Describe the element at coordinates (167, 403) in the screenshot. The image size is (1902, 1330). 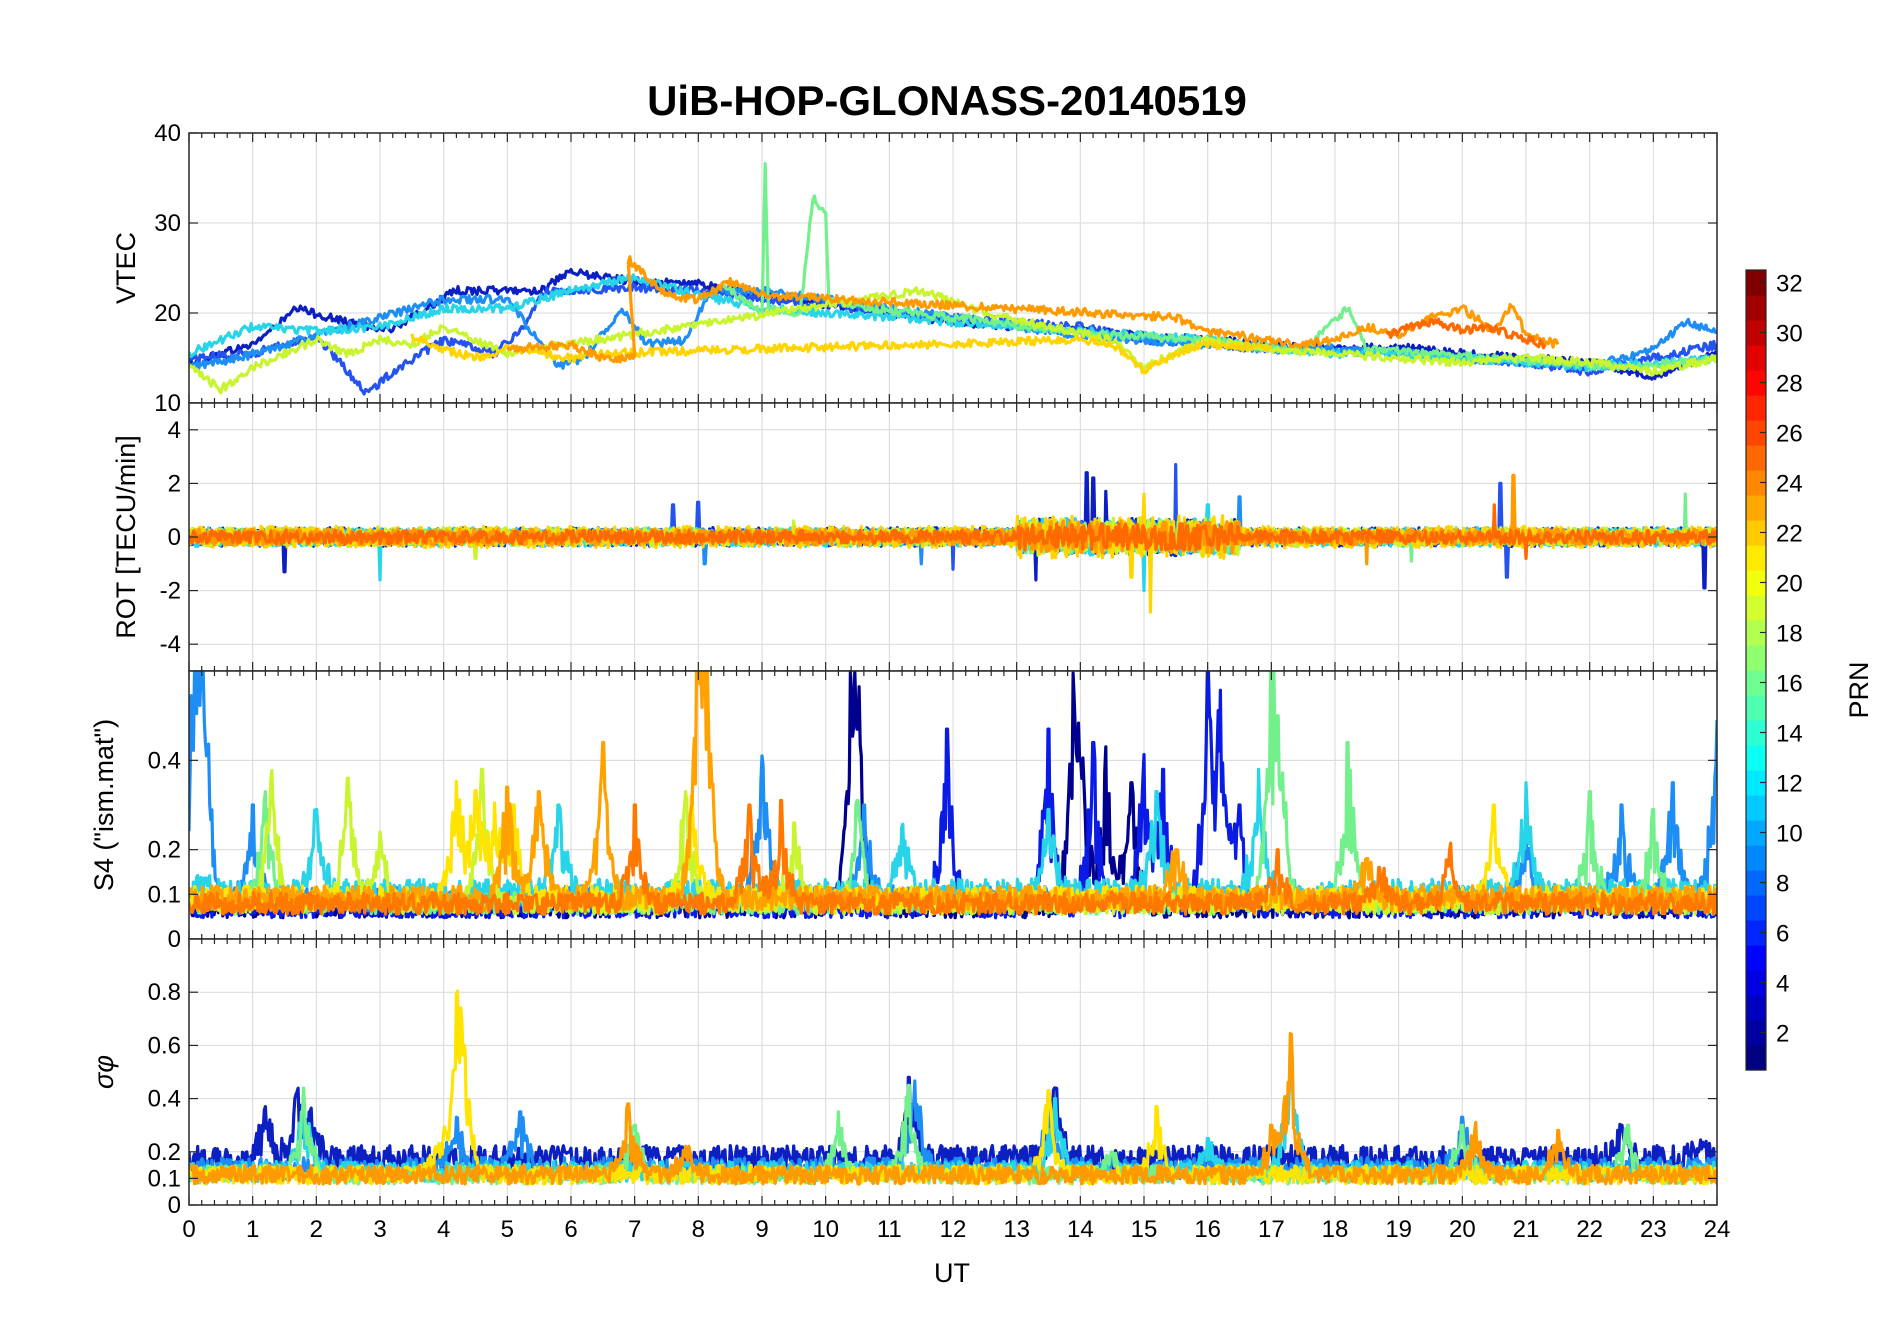
I see `y-tick-label-vtec: 10` at that location.